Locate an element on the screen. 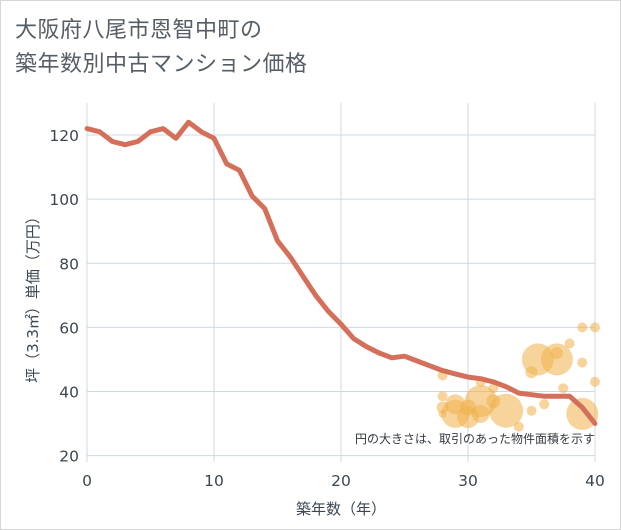 This screenshot has height=530, width=621. y-tick-label: 40 is located at coordinates (69, 392).